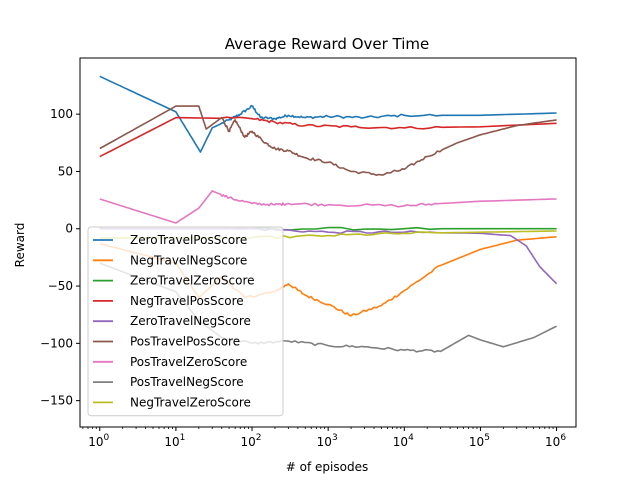 This screenshot has height=480, width=640. I want to click on x-axis: 10⁰ 10¹ 10² 10³ 10⁴ 10⁵ 10⁶, so click(324, 438).